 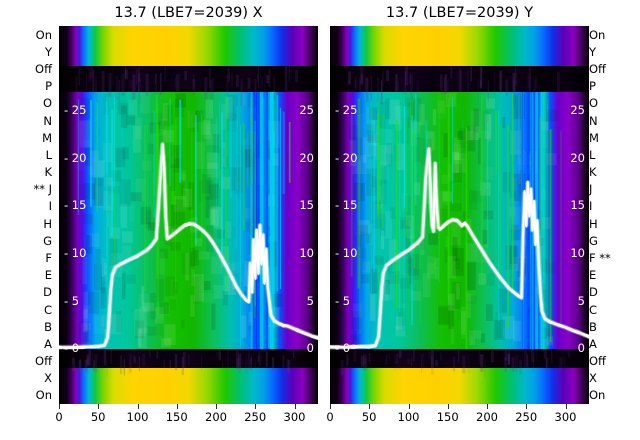 What do you see at coordinates (306, 110) in the screenshot?
I see `y-tick-label: 25` at bounding box center [306, 110].